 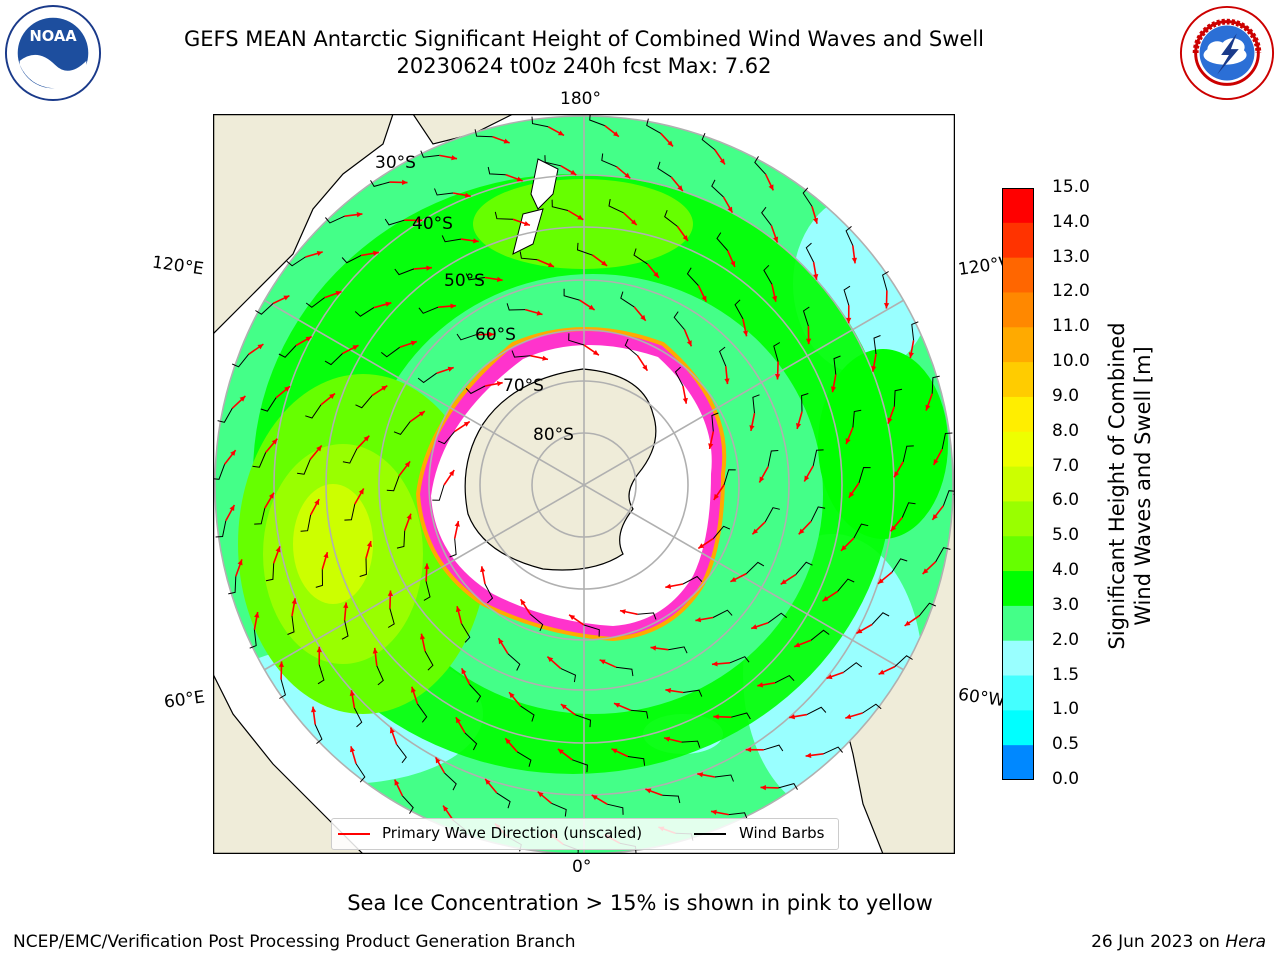 What do you see at coordinates (582, 867) in the screenshot?
I see `lon-label-0: 0°` at bounding box center [582, 867].